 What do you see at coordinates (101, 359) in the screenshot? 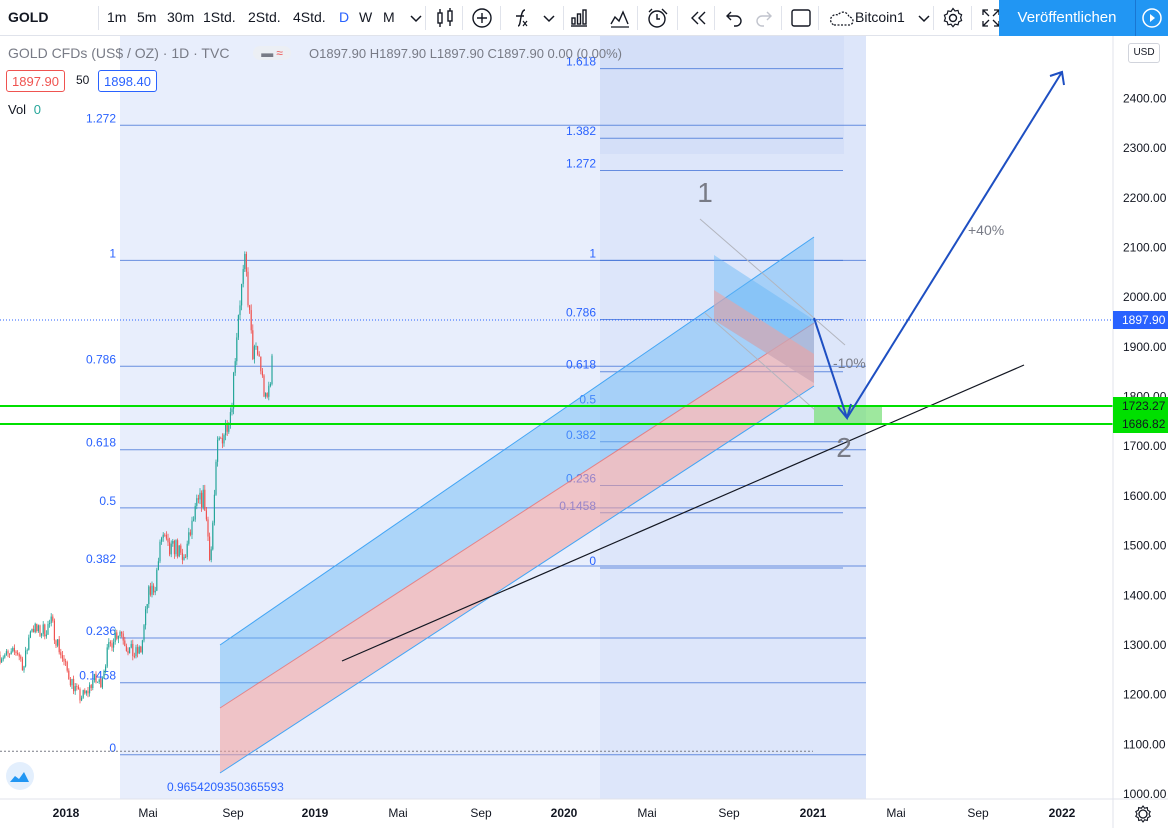
I see `fib-left-level-label: 0.786` at bounding box center [101, 359].